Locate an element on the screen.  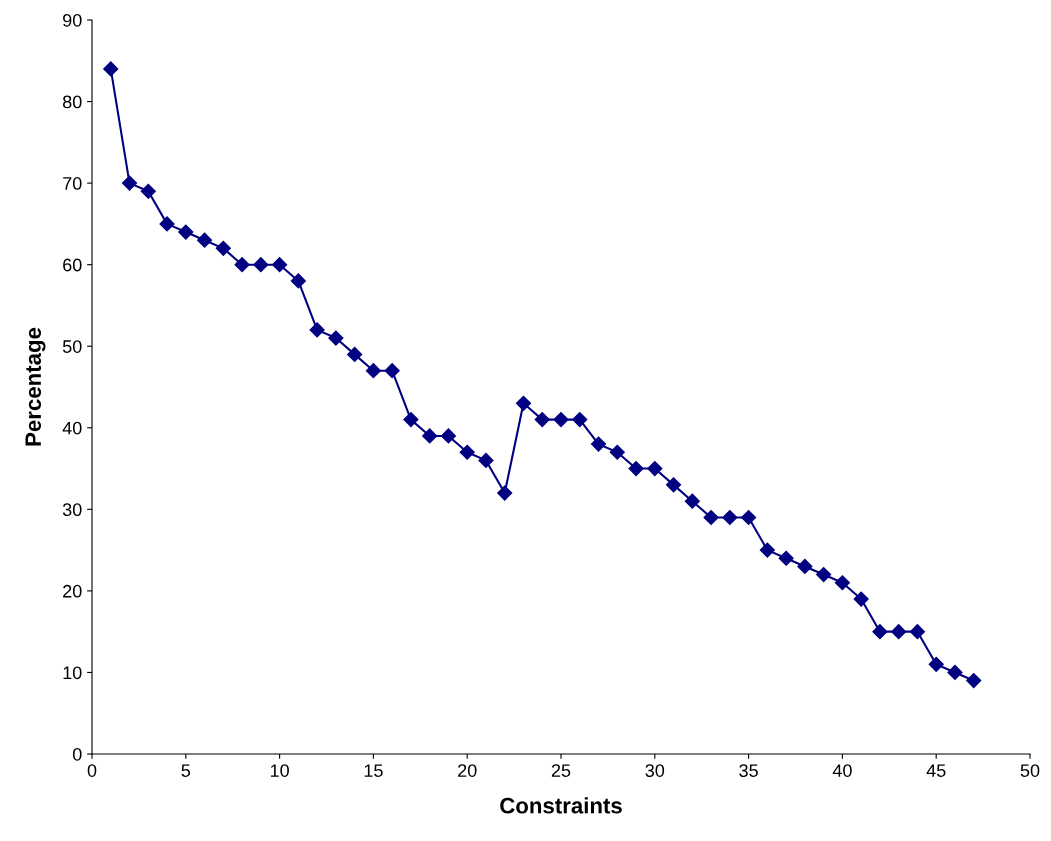
x-axis-title: Constraints is located at coordinates (561, 805).